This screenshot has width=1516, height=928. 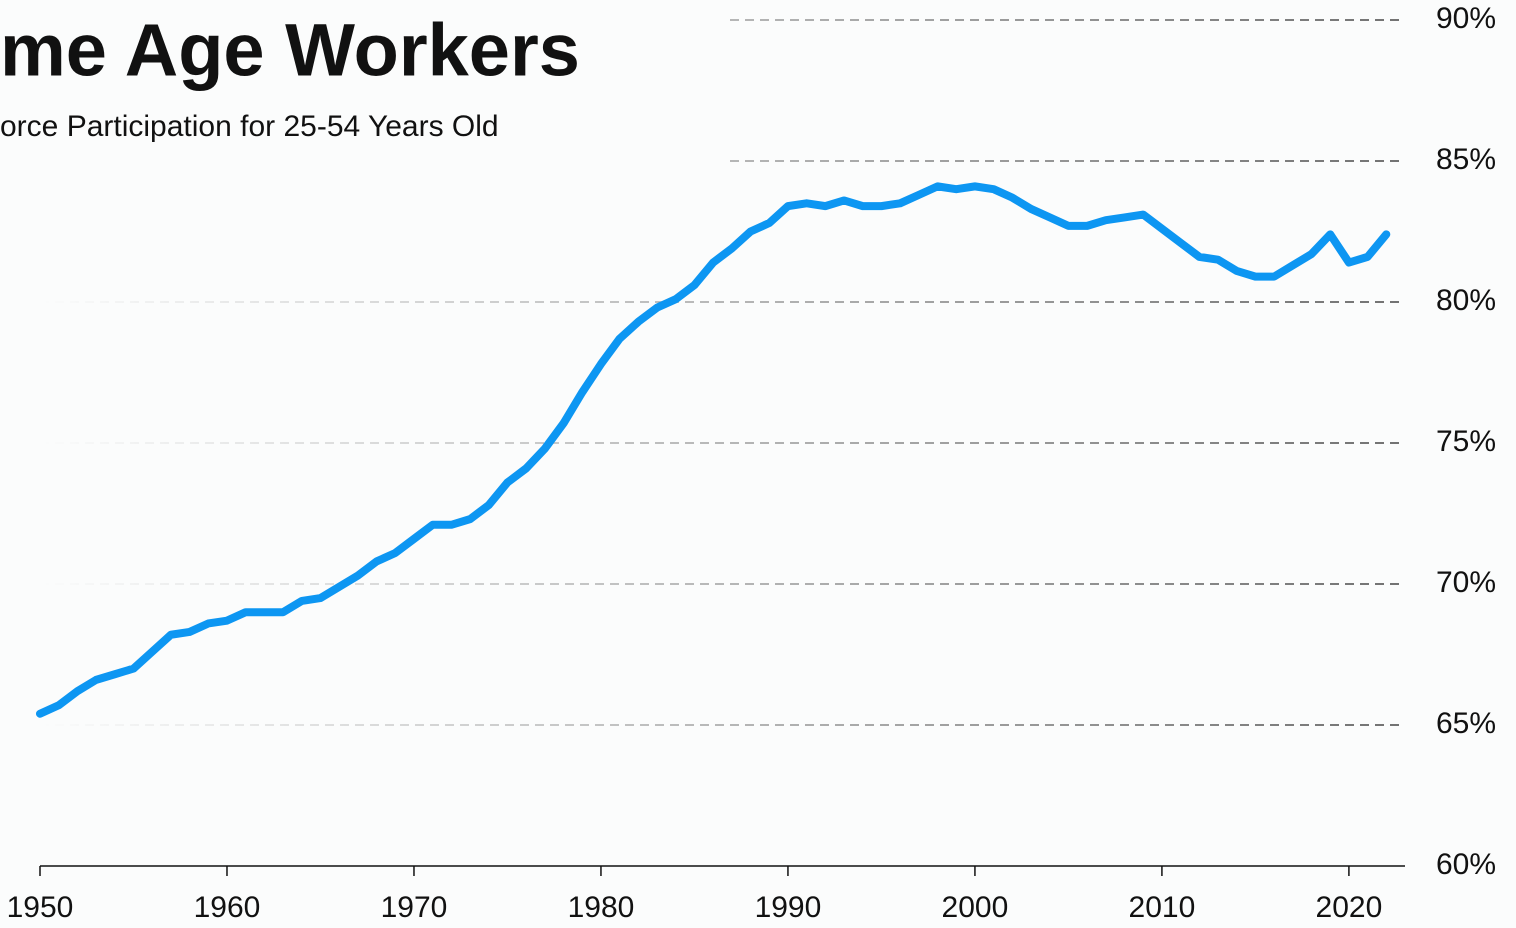 I want to click on y-tick-label: 80%, so click(x=1466, y=300).